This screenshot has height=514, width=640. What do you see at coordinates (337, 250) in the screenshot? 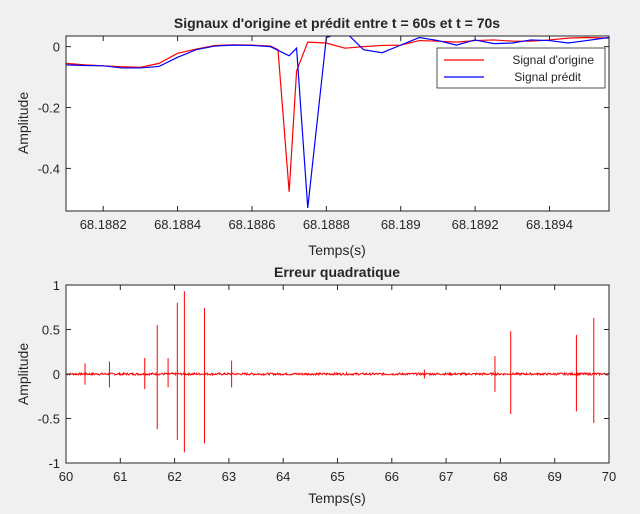
I see `top-plot-xlabel: Temps(s)` at bounding box center [337, 250].